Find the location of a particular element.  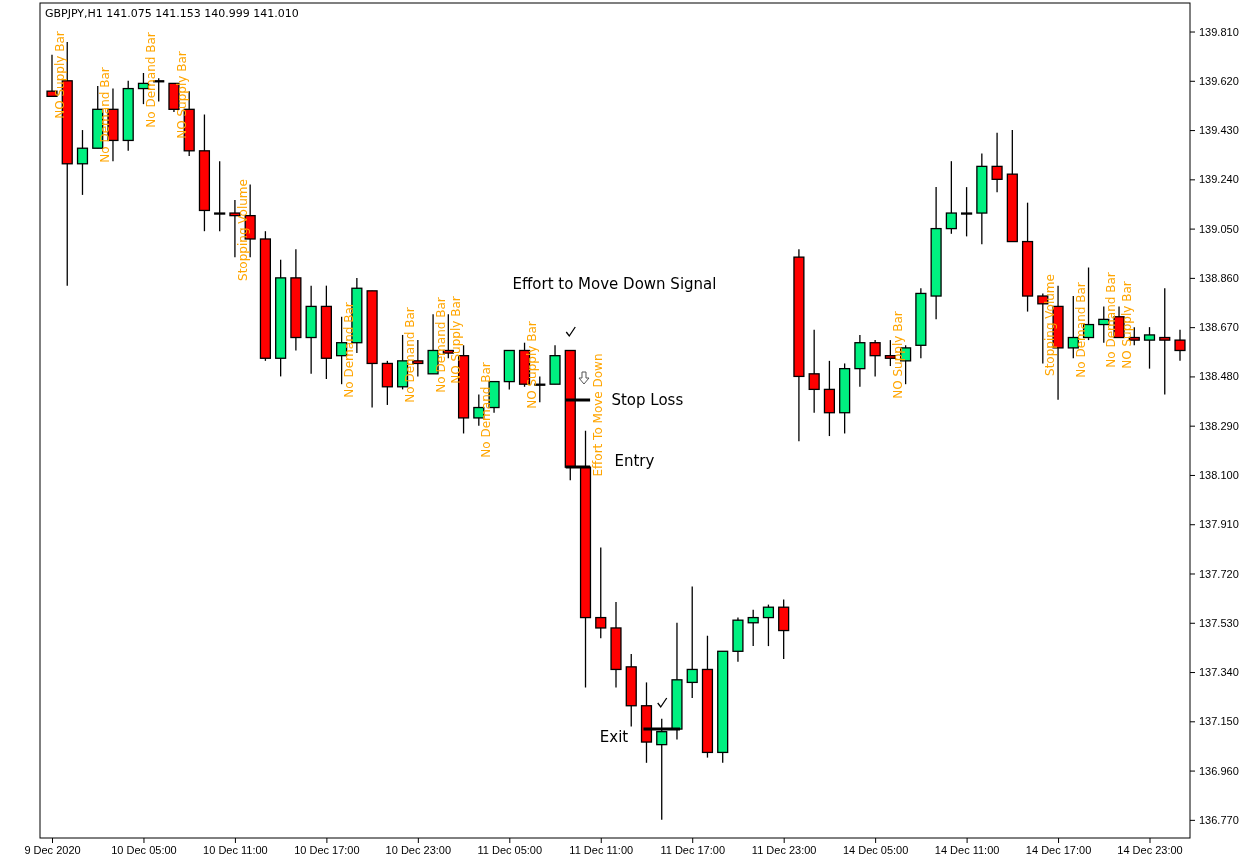

y-tick-label: 137.150 is located at coordinates (1219, 721).